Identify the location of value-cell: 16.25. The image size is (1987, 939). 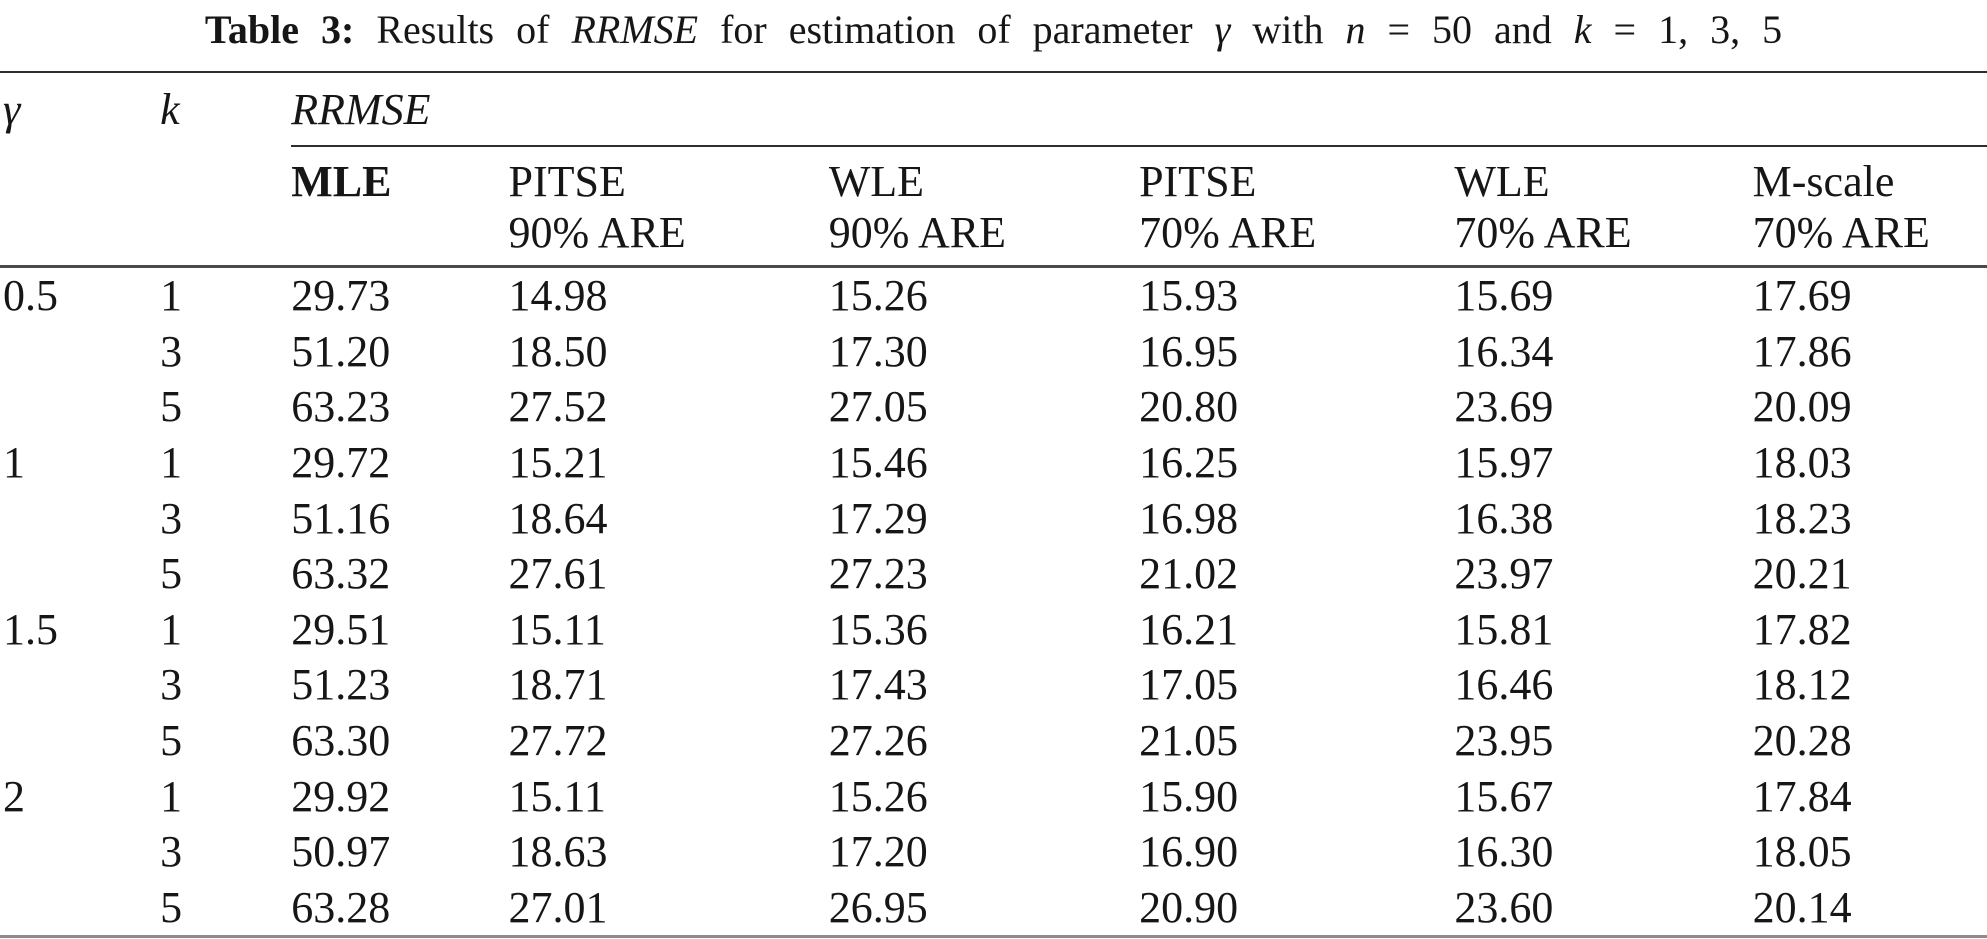
(1189, 463).